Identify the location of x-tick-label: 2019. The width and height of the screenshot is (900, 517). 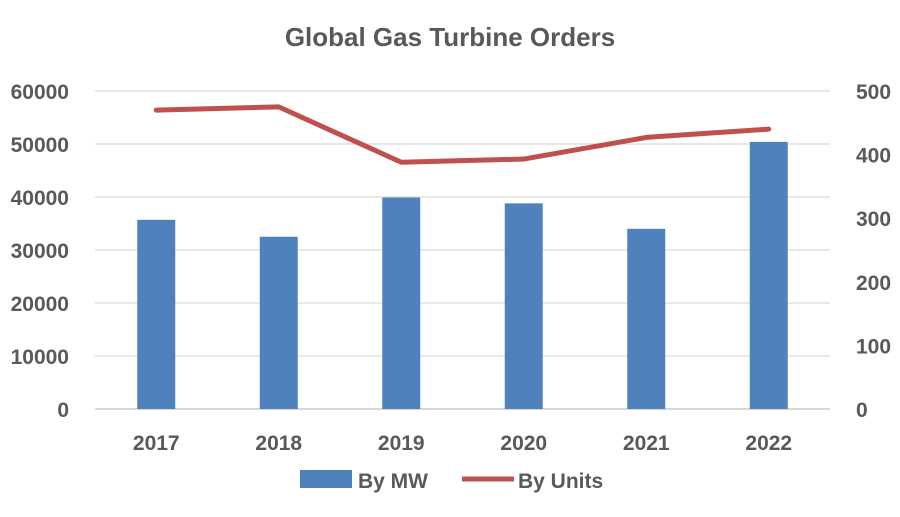
(401, 443).